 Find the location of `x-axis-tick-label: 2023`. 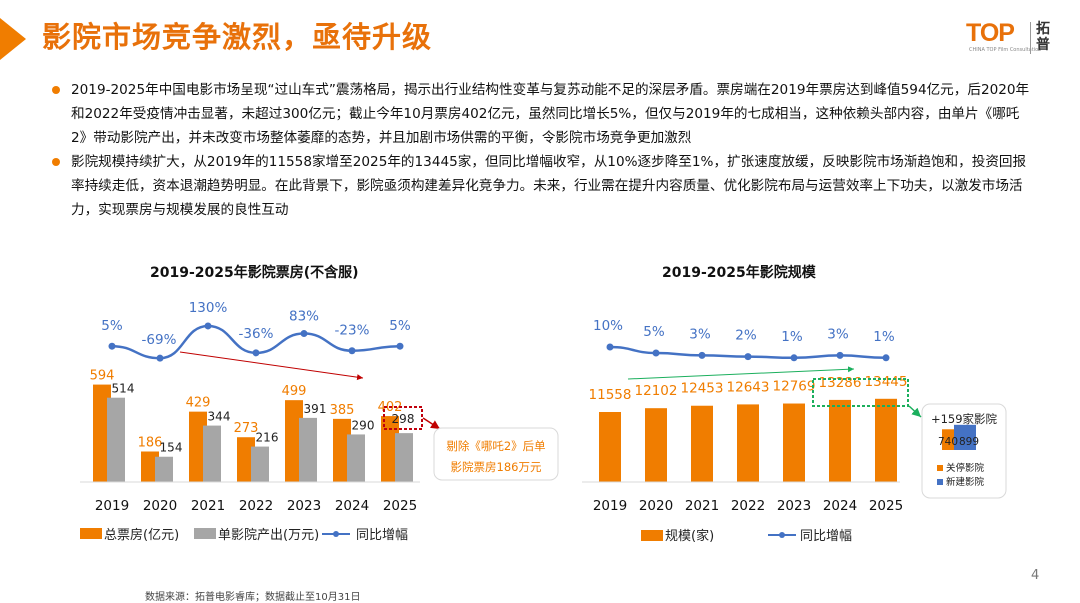

x-axis-tick-label: 2023 is located at coordinates (304, 506).